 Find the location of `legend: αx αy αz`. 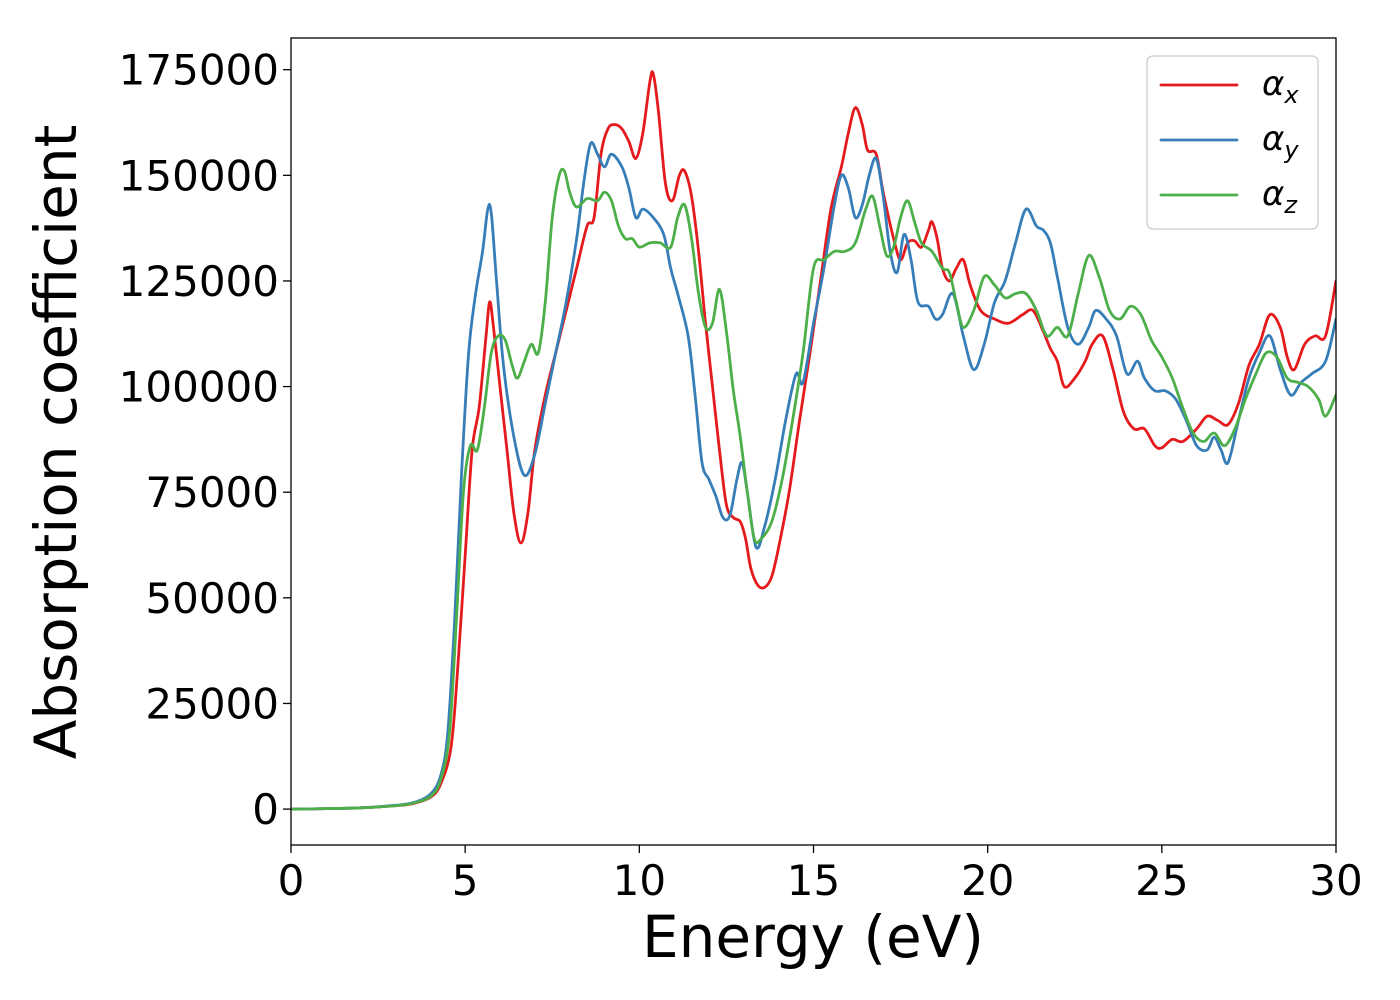

legend: αx αy αz is located at coordinates (1232, 142).